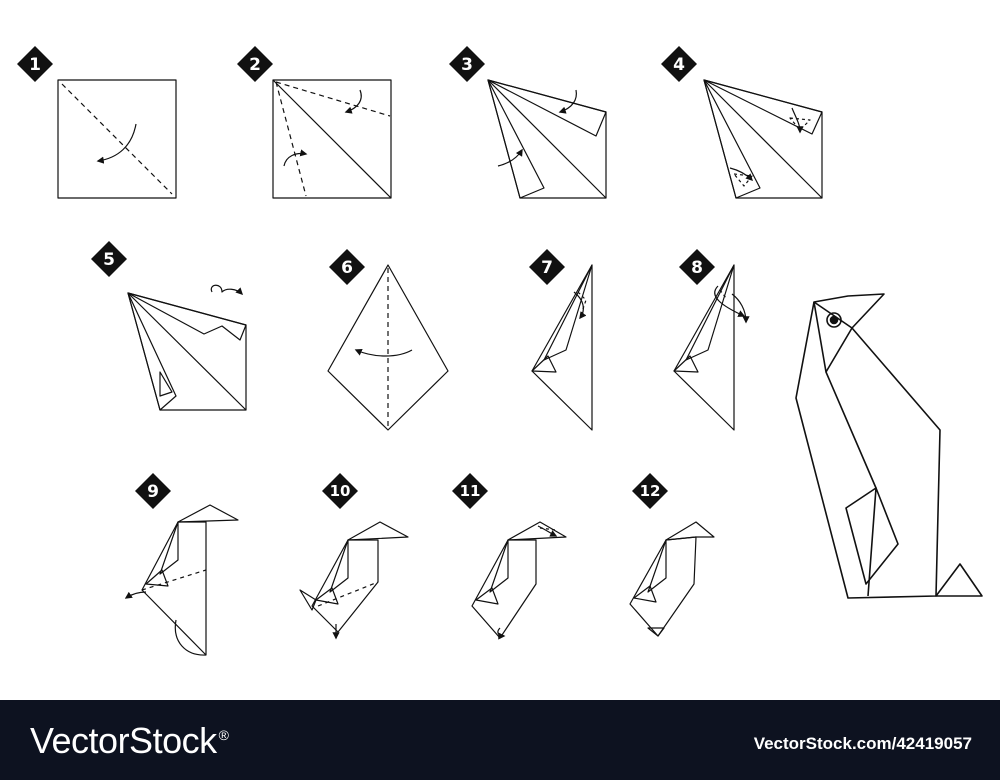 The height and width of the screenshot is (780, 1000). I want to click on step-badge-4: 4, so click(679, 64).